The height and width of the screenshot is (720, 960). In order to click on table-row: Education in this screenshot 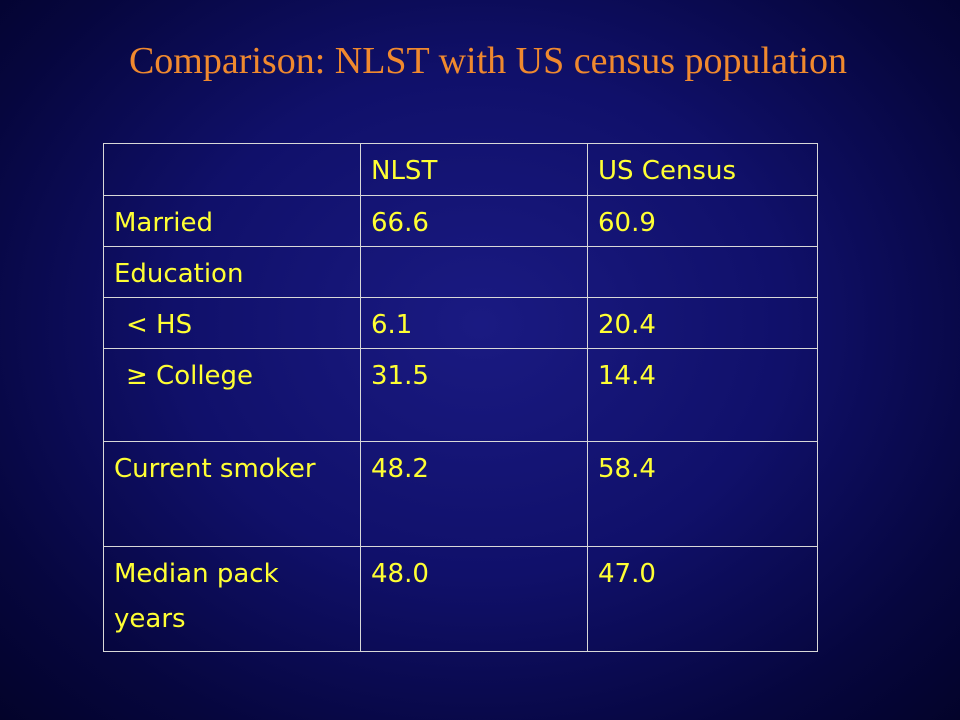, I will do `click(460, 272)`.